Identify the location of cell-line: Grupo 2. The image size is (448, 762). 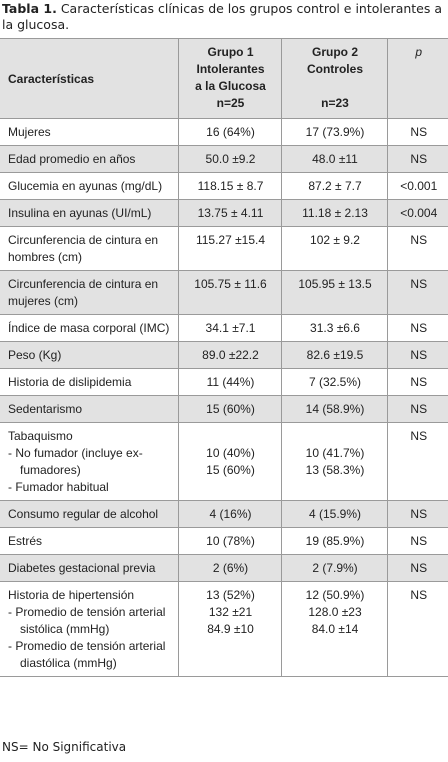
(334, 52).